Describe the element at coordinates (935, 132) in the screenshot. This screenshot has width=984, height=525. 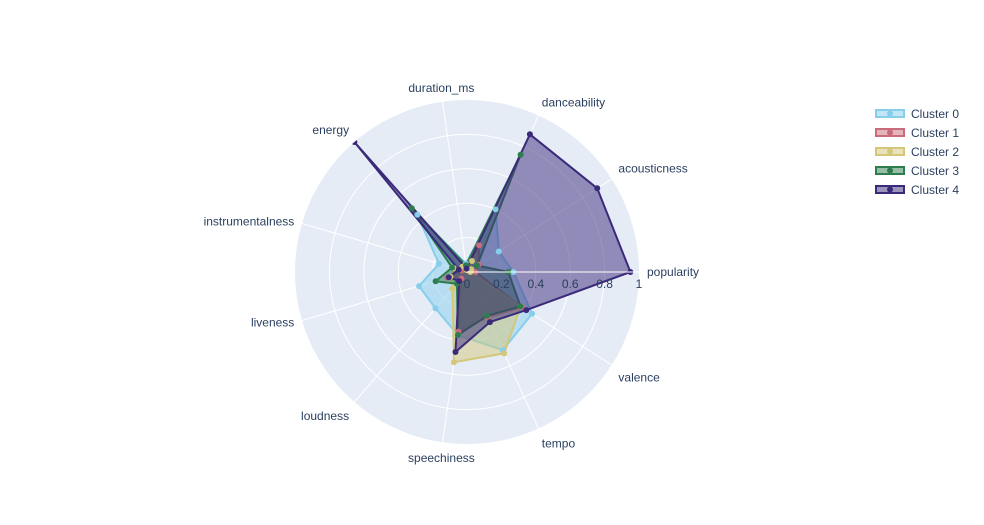
I see `legend-label: Cluster 1` at that location.